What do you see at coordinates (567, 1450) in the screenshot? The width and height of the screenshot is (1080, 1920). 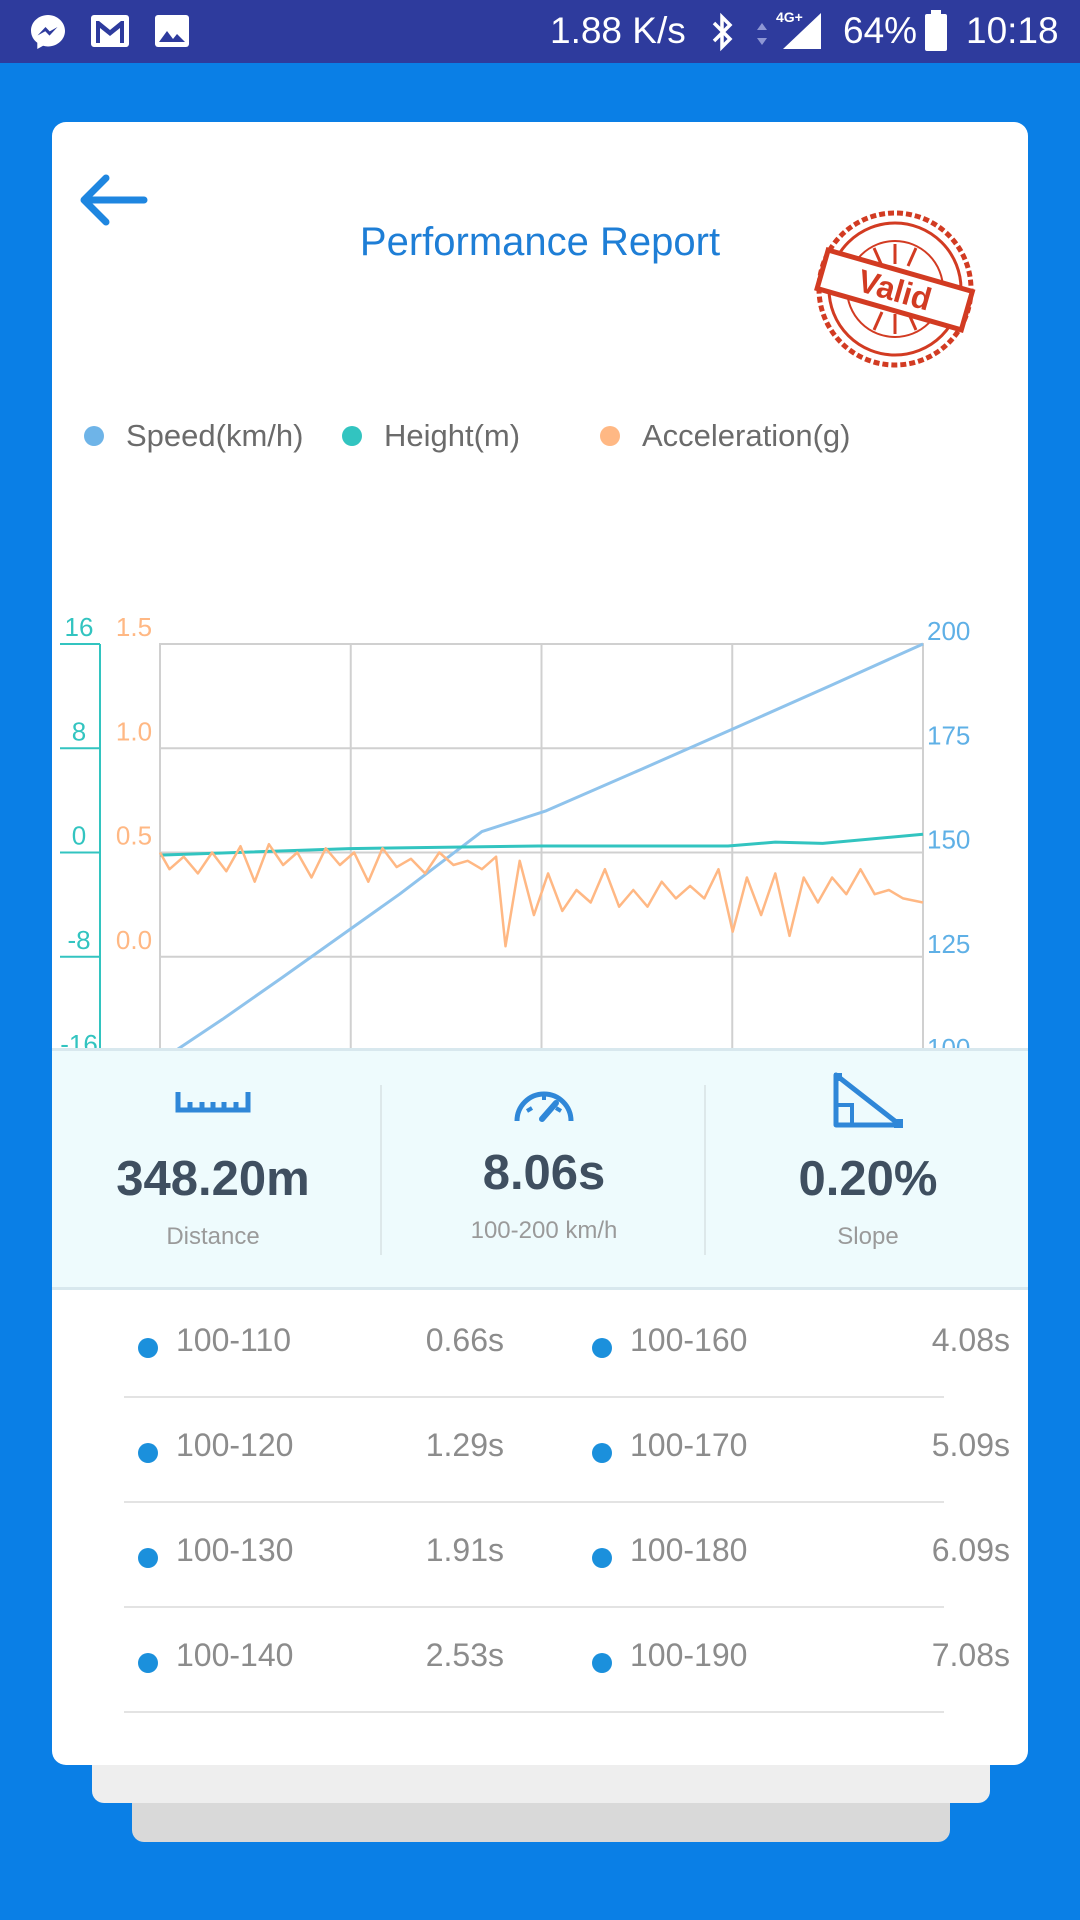 I see `split-row: 100-120 1.29s 100-170 5.09s` at bounding box center [567, 1450].